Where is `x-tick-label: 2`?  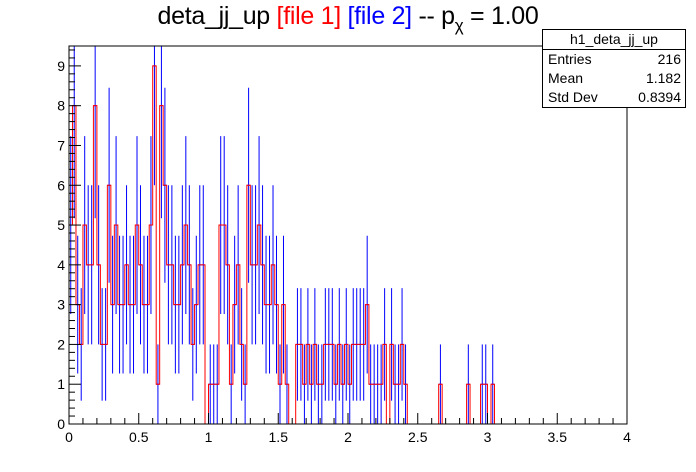
x-tick-label: 2 is located at coordinates (348, 437).